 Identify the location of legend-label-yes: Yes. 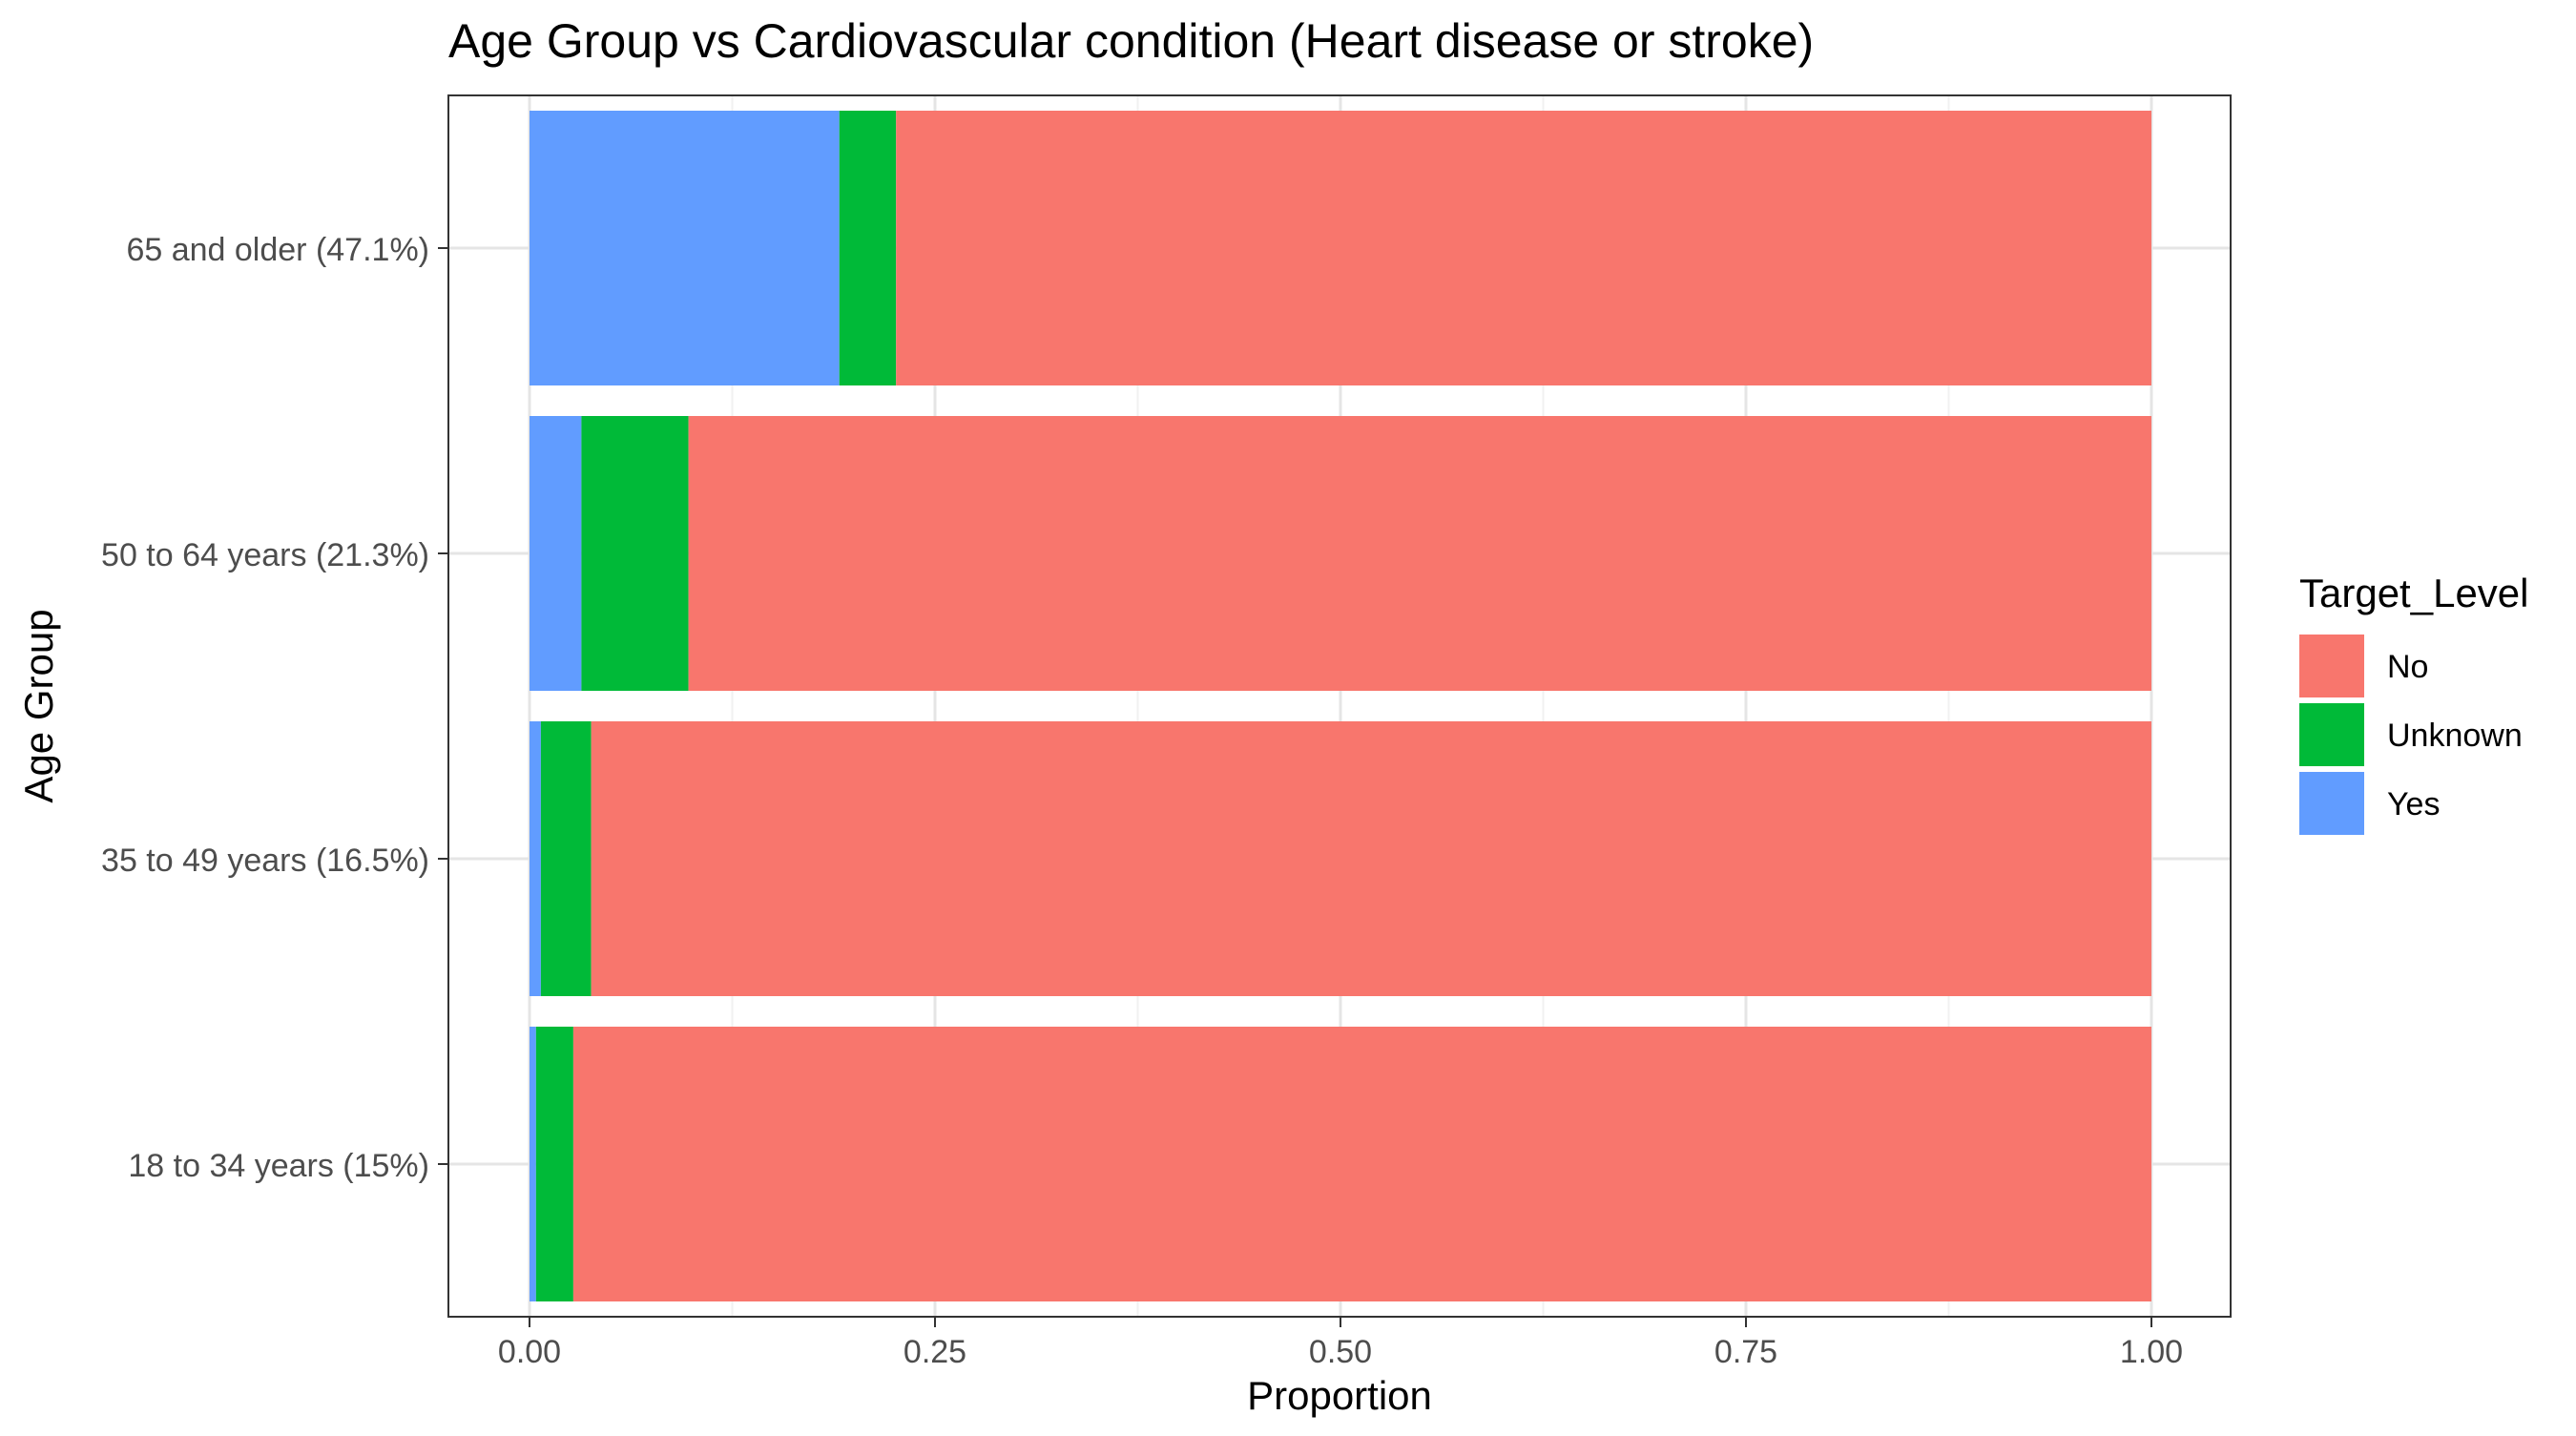
(2413, 804).